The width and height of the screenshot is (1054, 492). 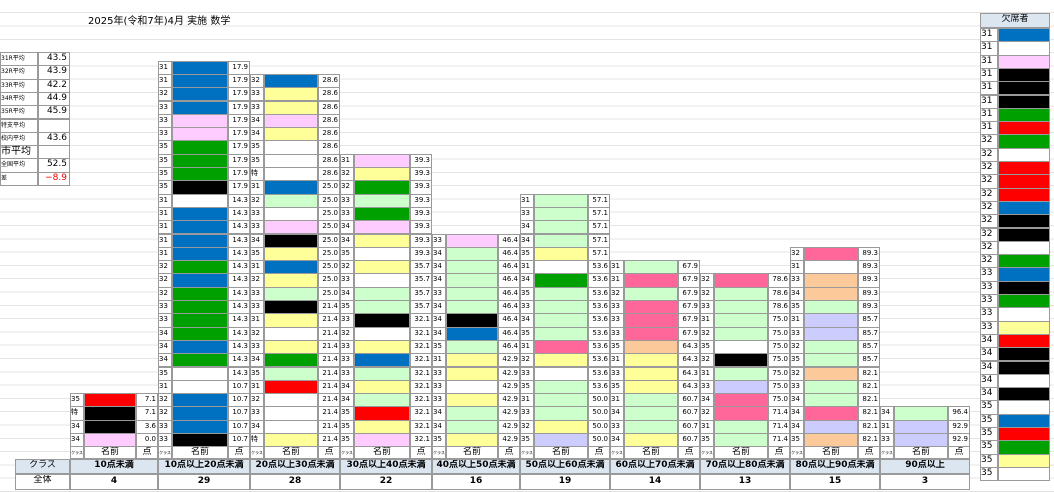 What do you see at coordinates (329, 187) in the screenshot?
I see `score-cell: 25.0` at bounding box center [329, 187].